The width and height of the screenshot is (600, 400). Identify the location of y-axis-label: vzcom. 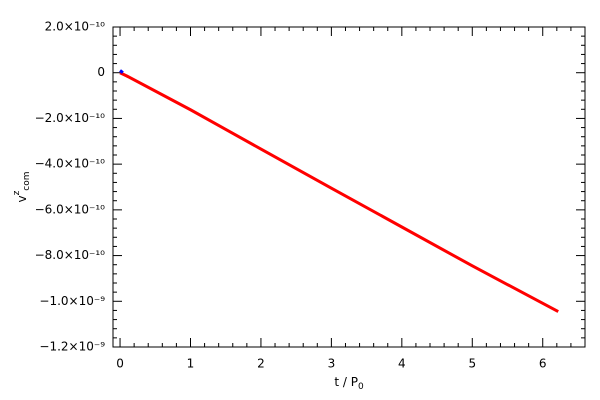
(22, 186).